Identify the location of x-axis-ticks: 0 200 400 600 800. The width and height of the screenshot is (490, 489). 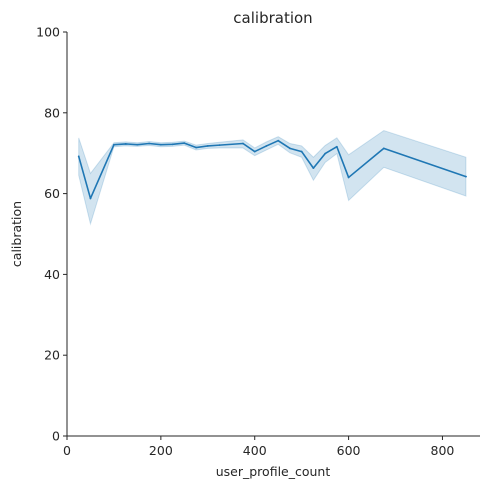
(258, 447).